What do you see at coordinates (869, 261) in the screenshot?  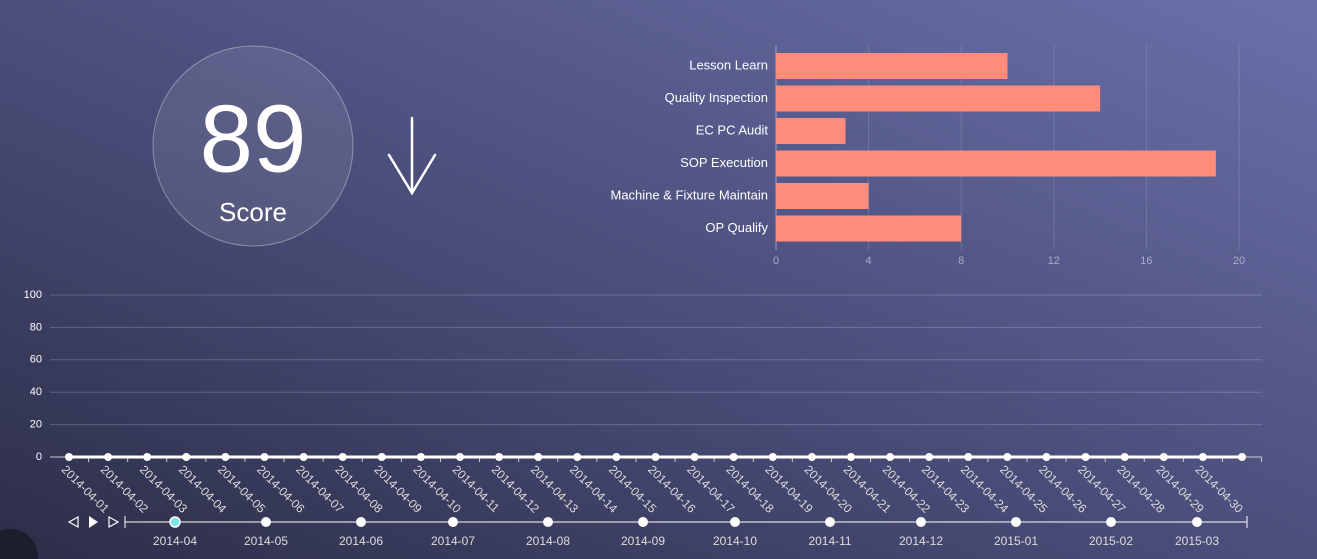 I see `x-tick-label: 4` at bounding box center [869, 261].